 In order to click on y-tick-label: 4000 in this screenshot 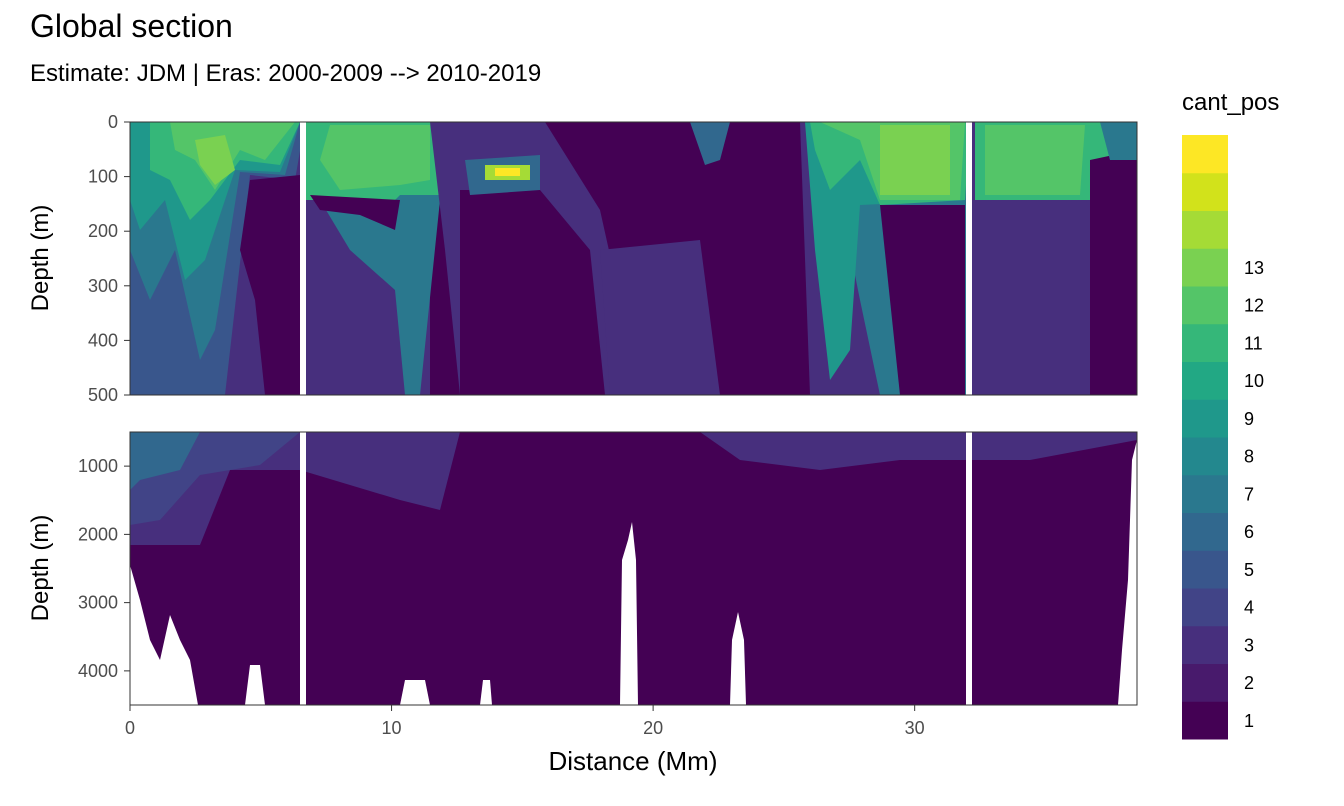, I will do `click(98, 671)`.